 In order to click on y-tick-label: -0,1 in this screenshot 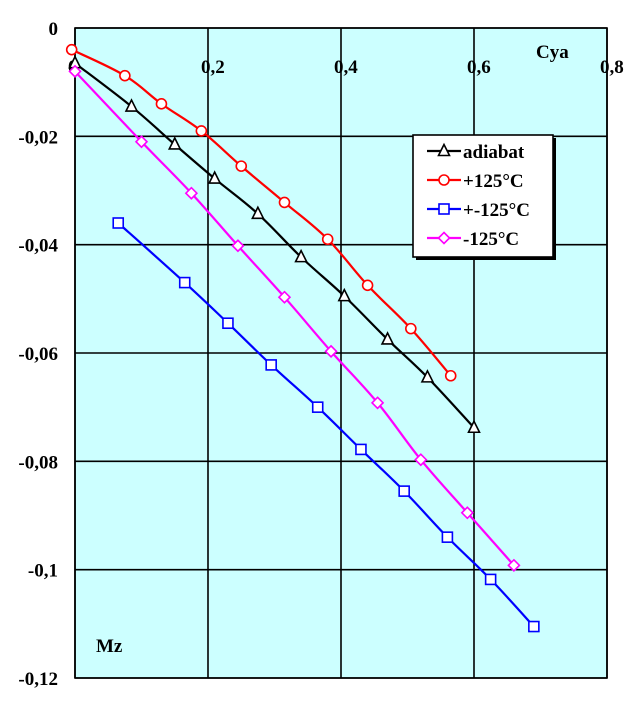, I will do `click(43, 571)`.